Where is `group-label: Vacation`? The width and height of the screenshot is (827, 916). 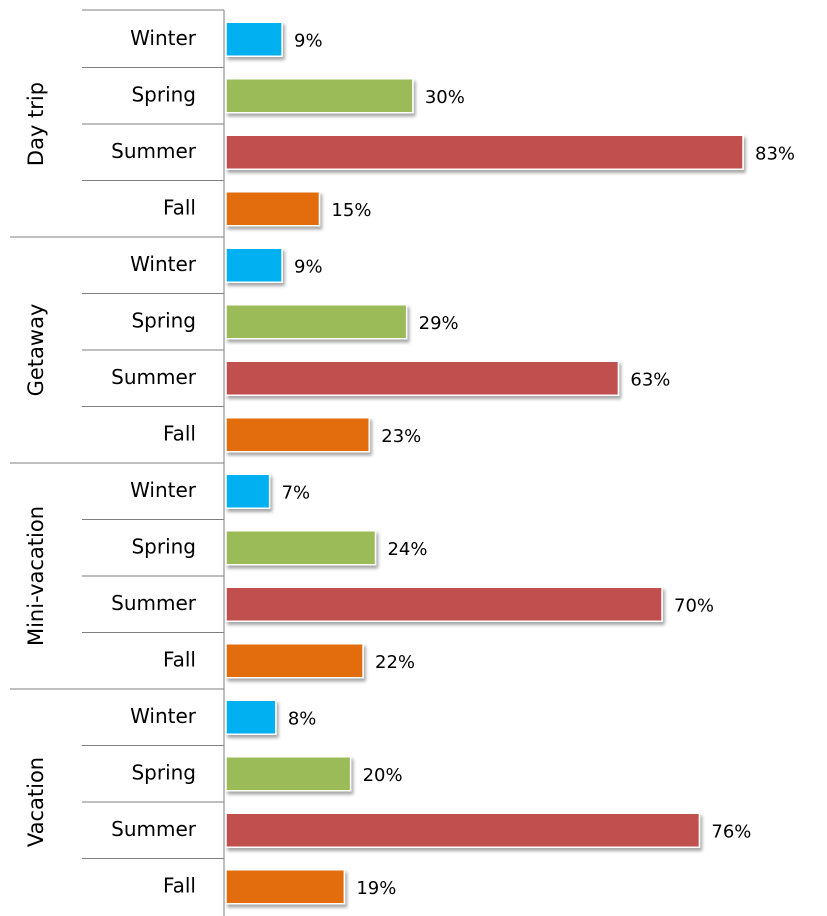
group-label: Vacation is located at coordinates (36, 802).